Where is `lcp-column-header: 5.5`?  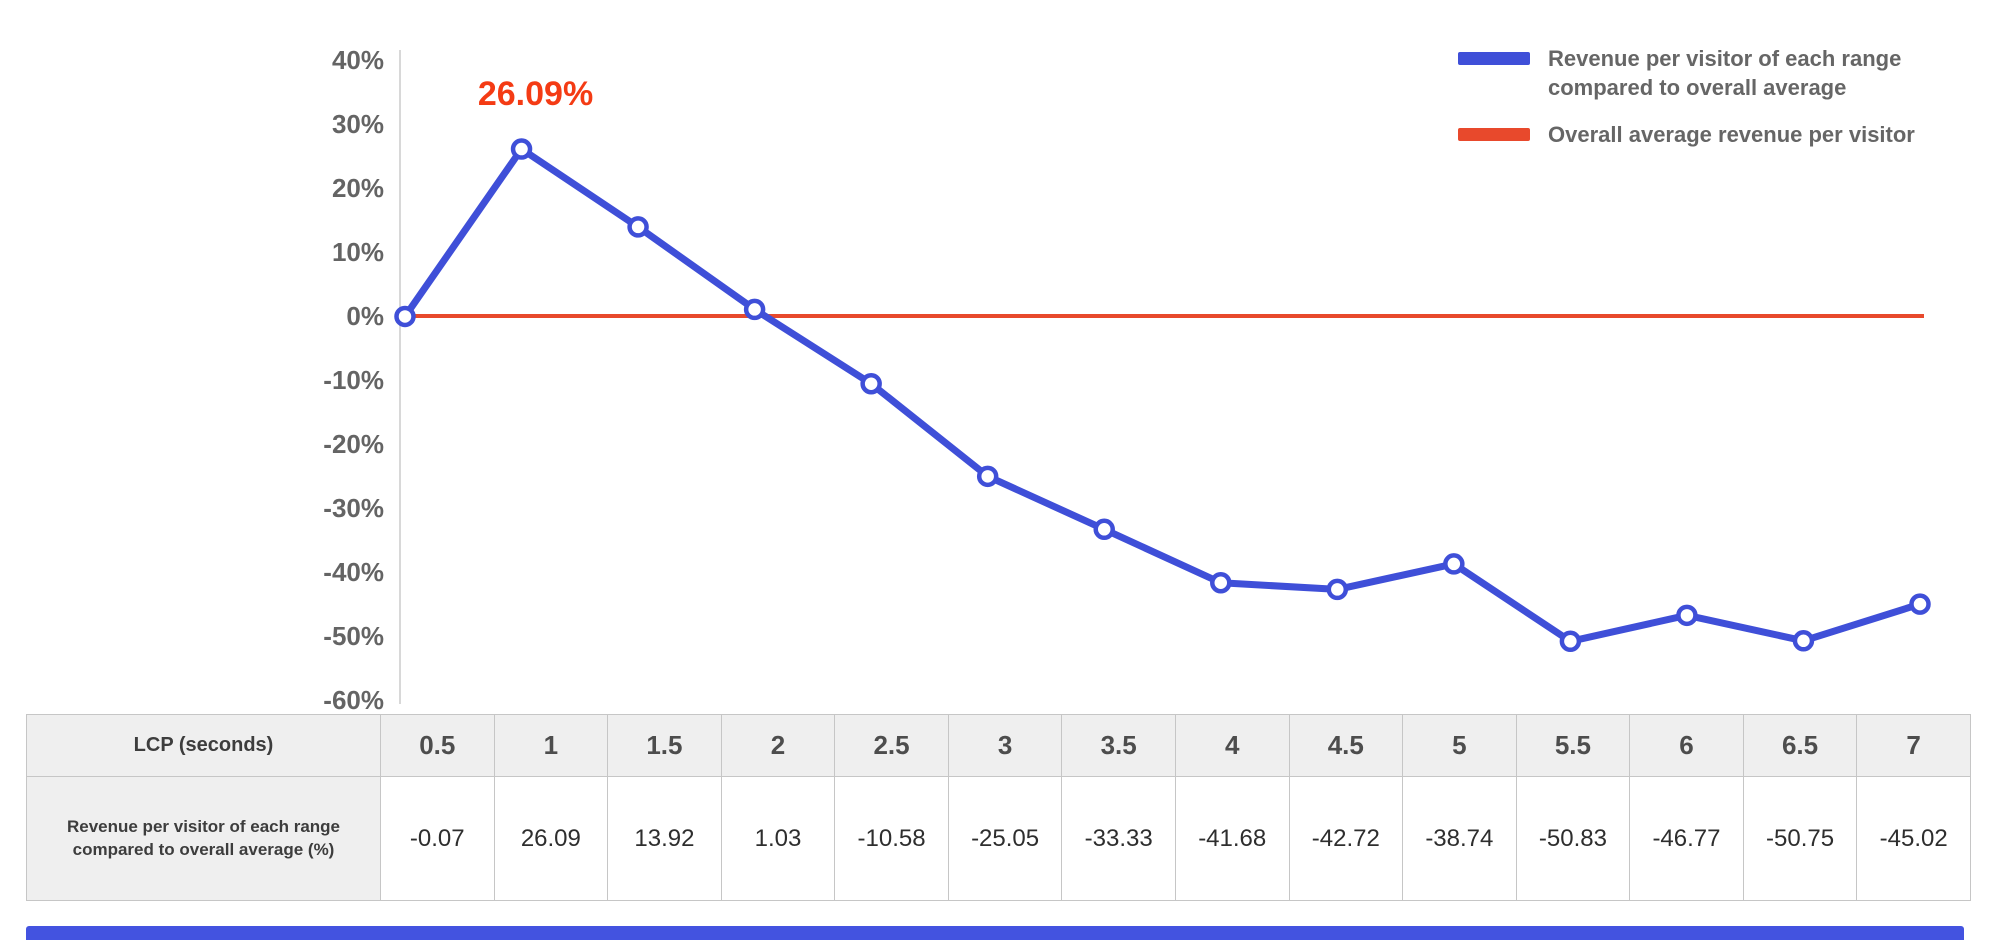
lcp-column-header: 5.5 is located at coordinates (1573, 745).